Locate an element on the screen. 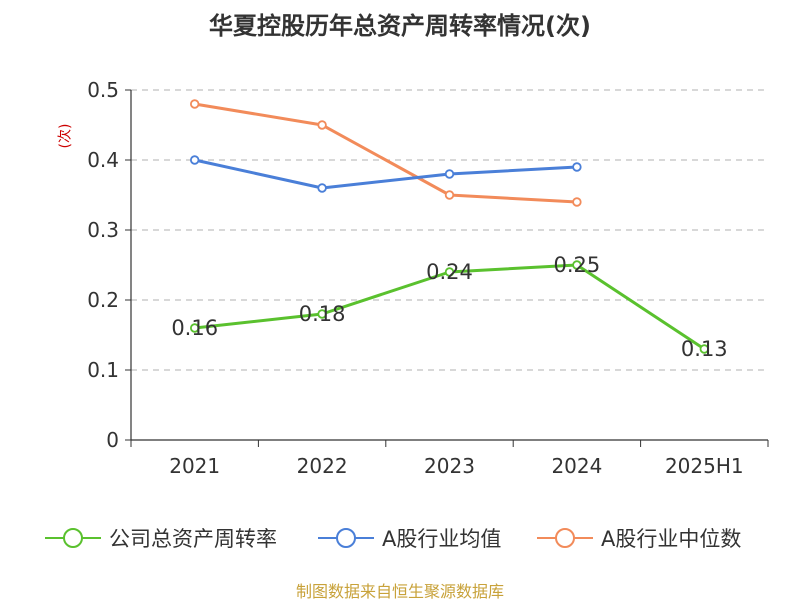  y-tick-label: 0.3 is located at coordinates (103, 230).